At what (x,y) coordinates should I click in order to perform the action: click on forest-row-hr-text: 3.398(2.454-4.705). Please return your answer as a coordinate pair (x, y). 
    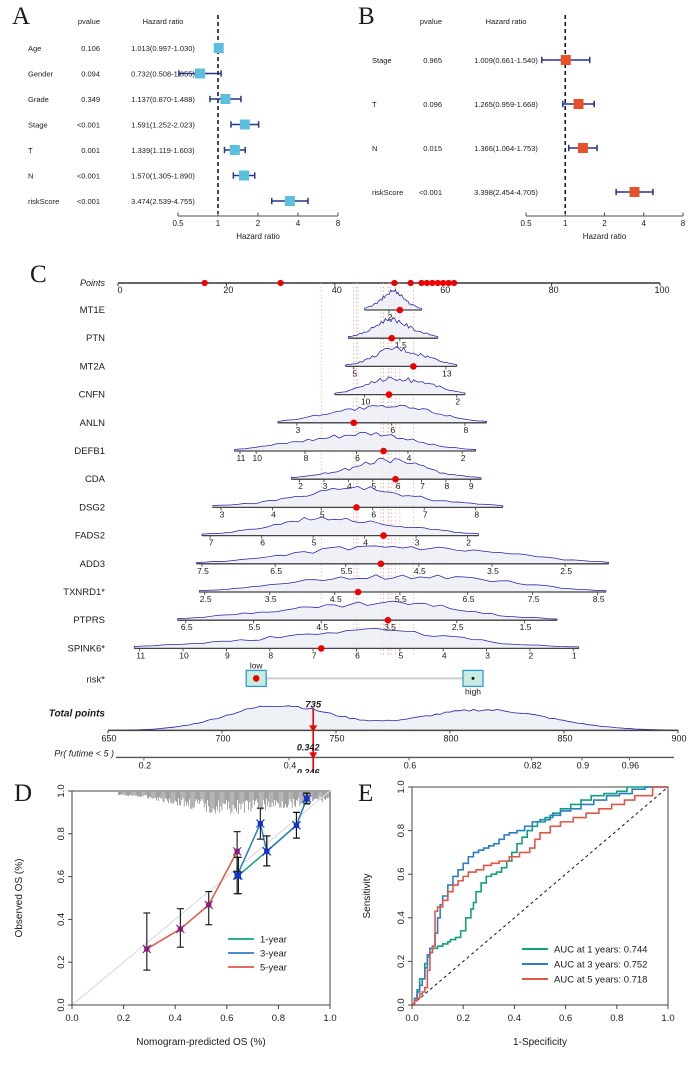
    Looking at the image, I should click on (506, 192).